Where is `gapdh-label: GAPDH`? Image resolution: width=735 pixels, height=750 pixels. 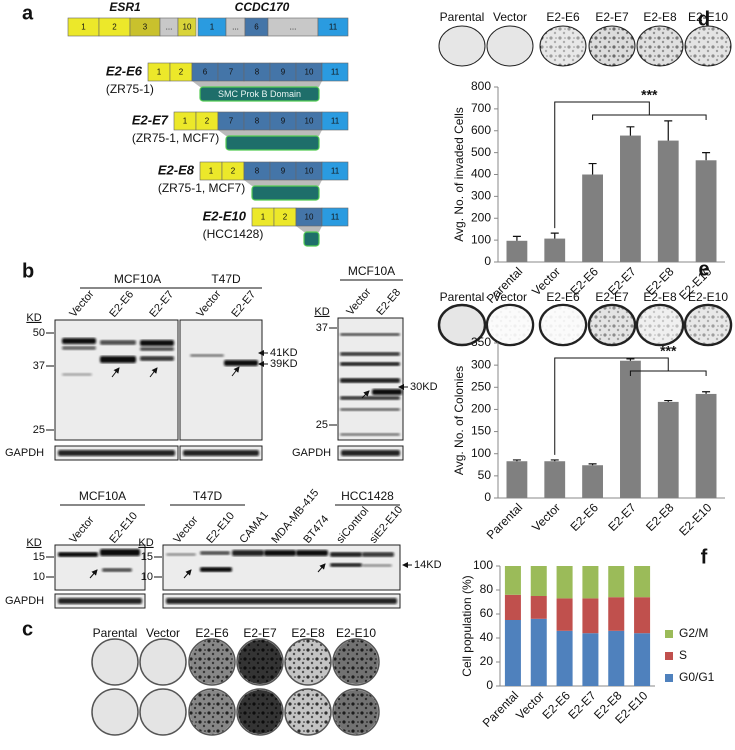 gapdh-label: GAPDH is located at coordinates (24, 601).